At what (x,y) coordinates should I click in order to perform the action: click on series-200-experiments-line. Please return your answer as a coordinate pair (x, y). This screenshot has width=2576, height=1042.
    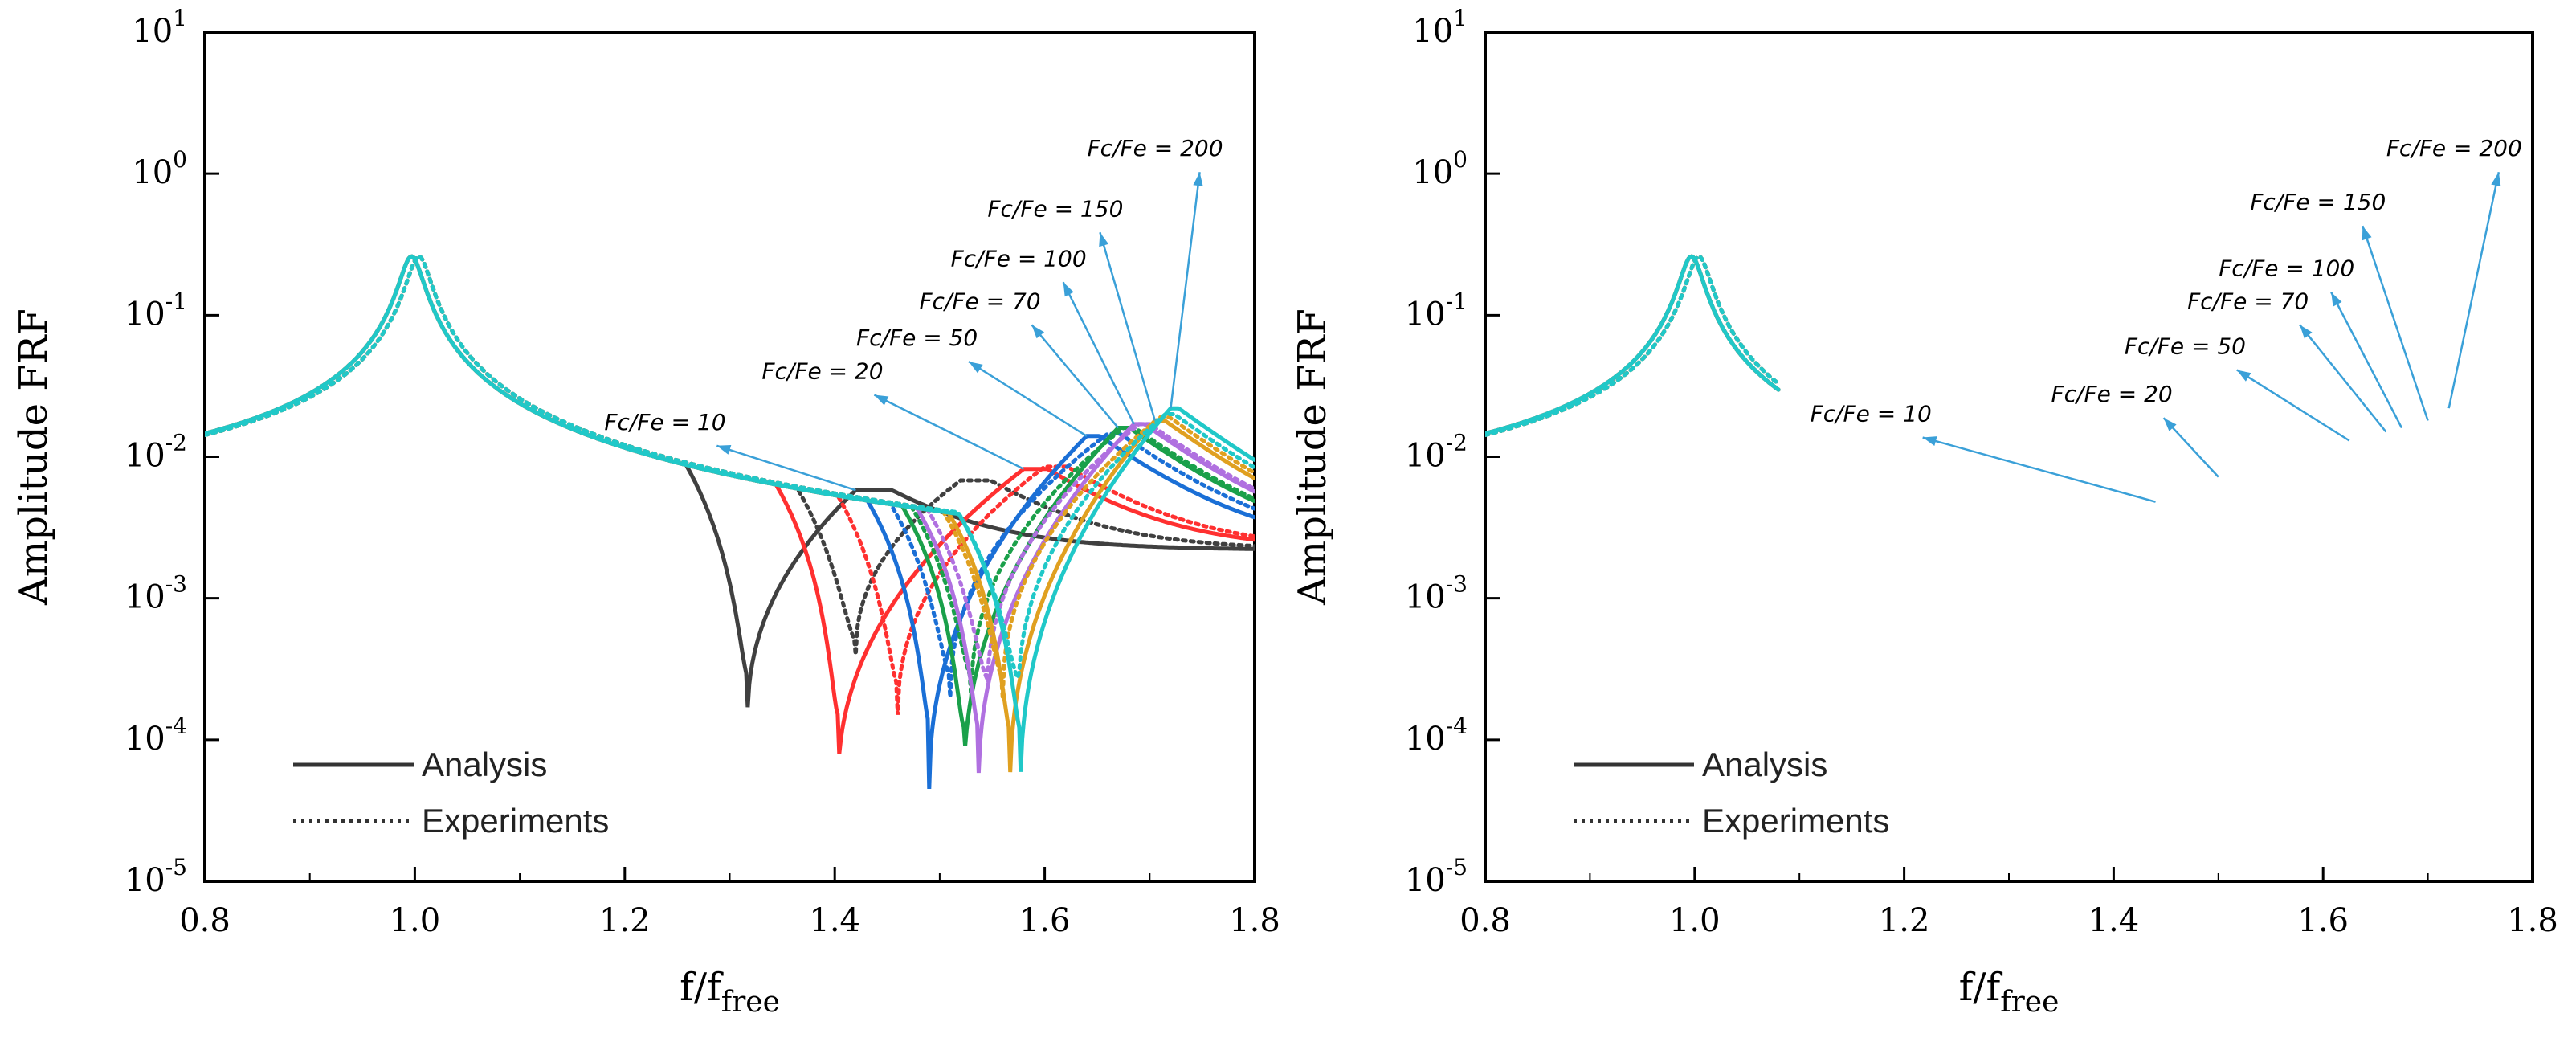
    Looking at the image, I should click on (1633, 346).